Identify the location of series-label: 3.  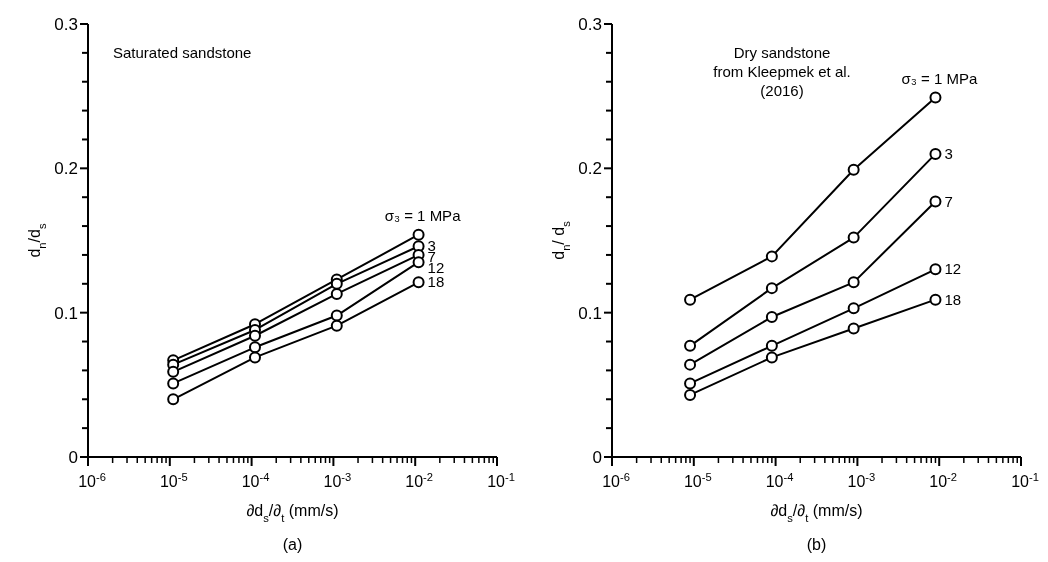
(948, 153).